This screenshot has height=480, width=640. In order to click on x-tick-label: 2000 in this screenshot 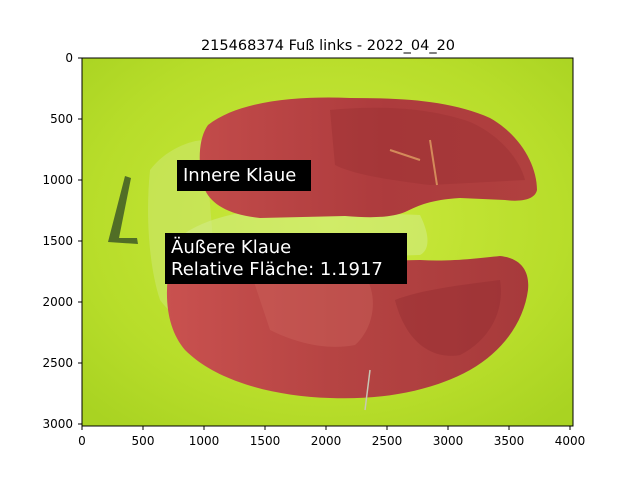, I will do `click(326, 441)`.